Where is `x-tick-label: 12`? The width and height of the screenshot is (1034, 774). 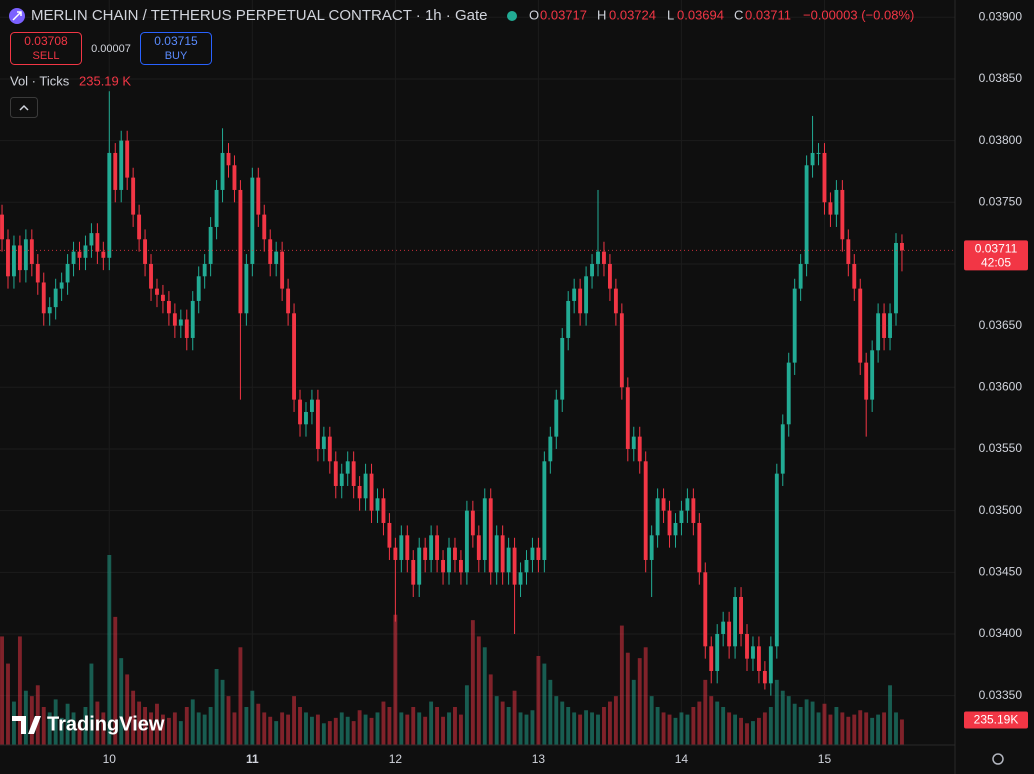 x-tick-label: 12 is located at coordinates (396, 759).